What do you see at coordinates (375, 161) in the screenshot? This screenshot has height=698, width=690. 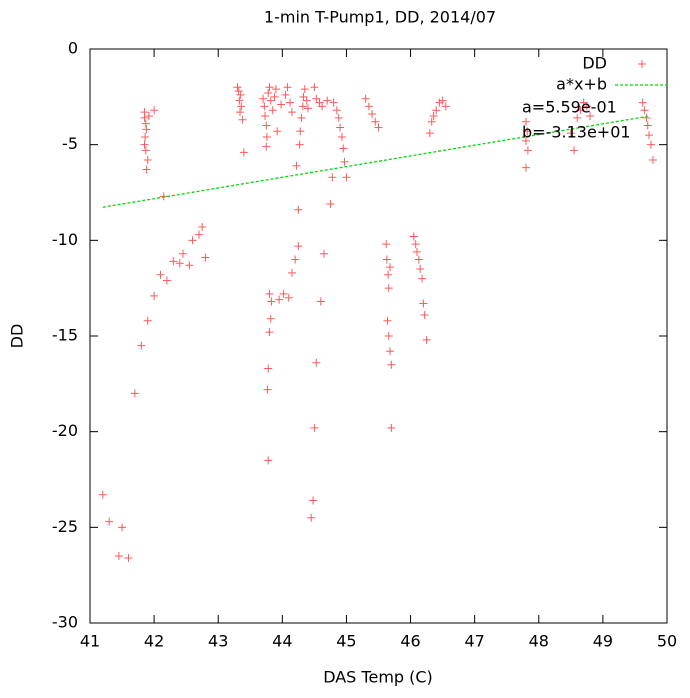 I see `fit-line` at bounding box center [375, 161].